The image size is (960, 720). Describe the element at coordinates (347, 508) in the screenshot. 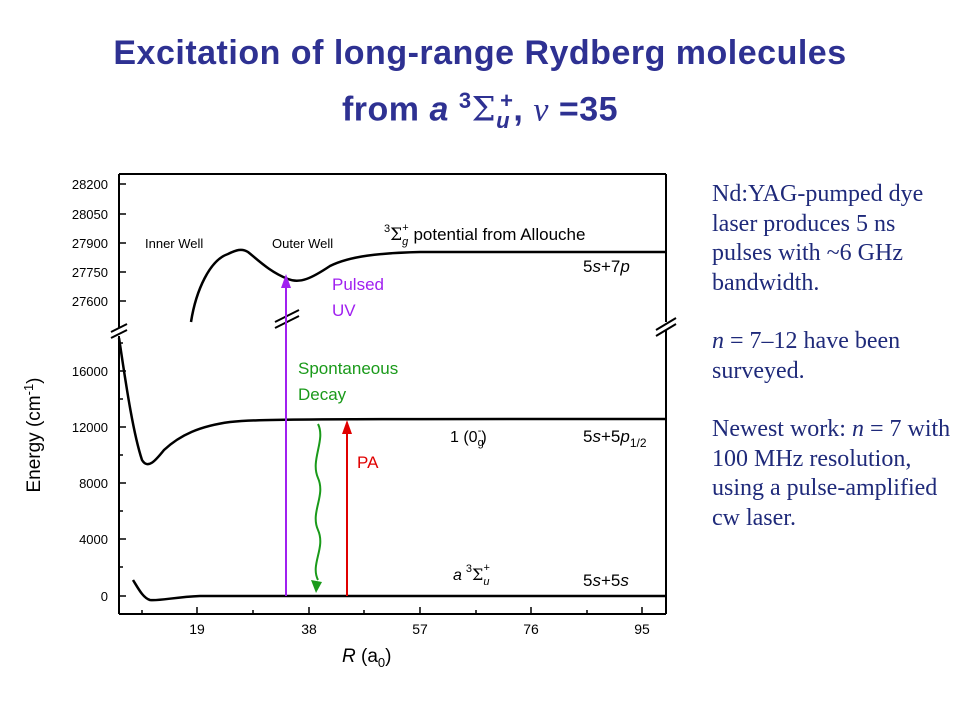

I see `pa-arrow` at that location.